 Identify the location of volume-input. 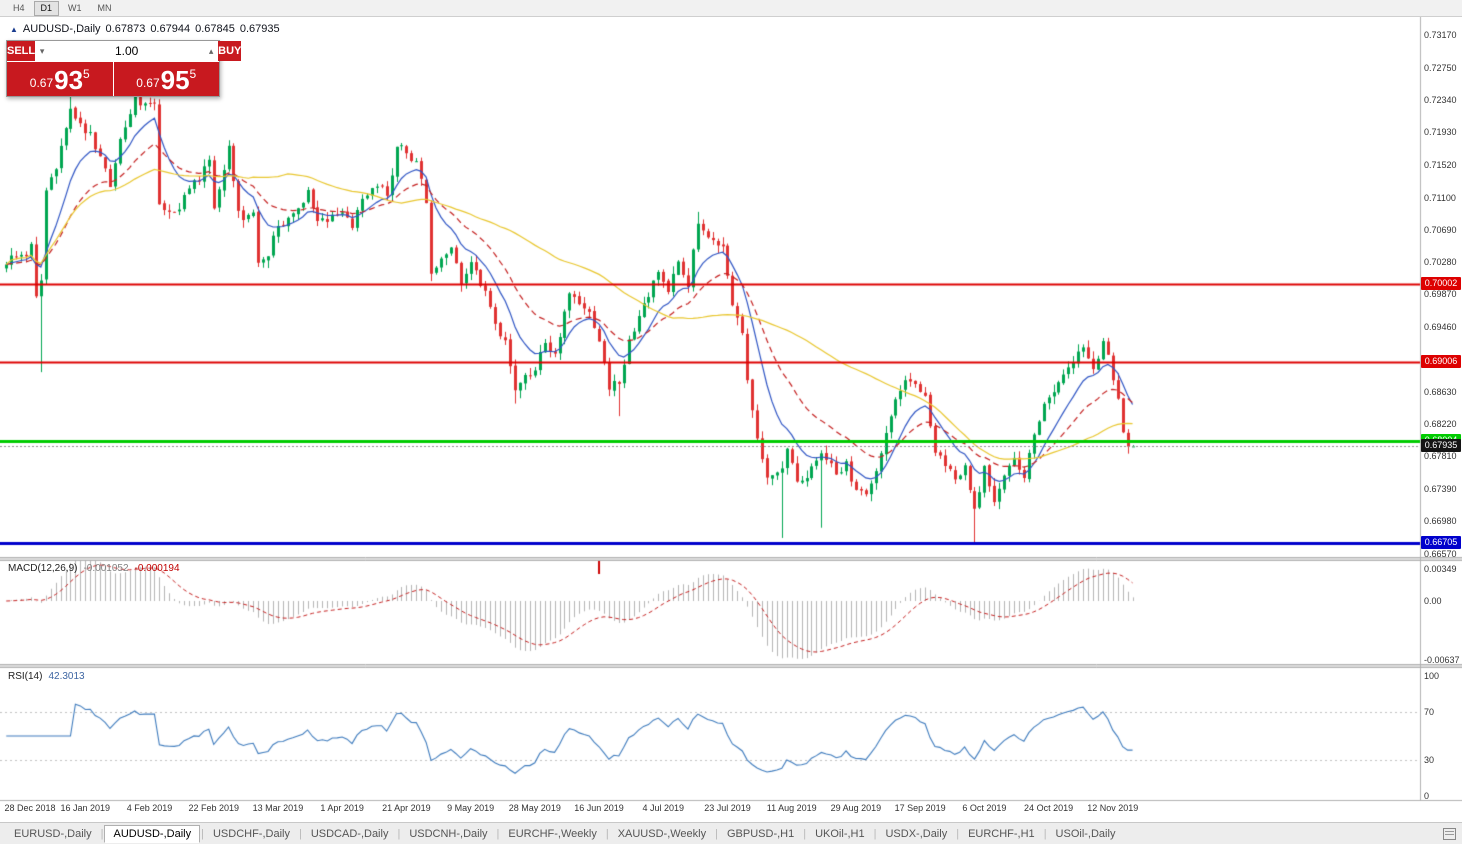
(127, 51).